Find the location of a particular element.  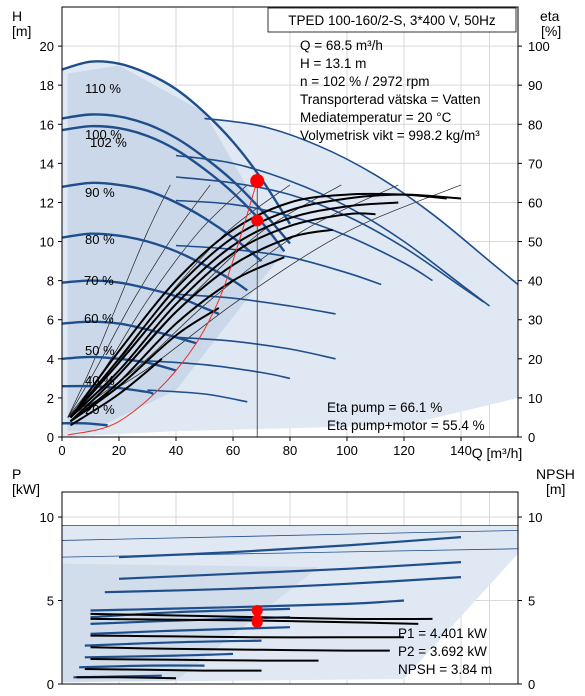

speed-label: 90 % is located at coordinates (100, 192).